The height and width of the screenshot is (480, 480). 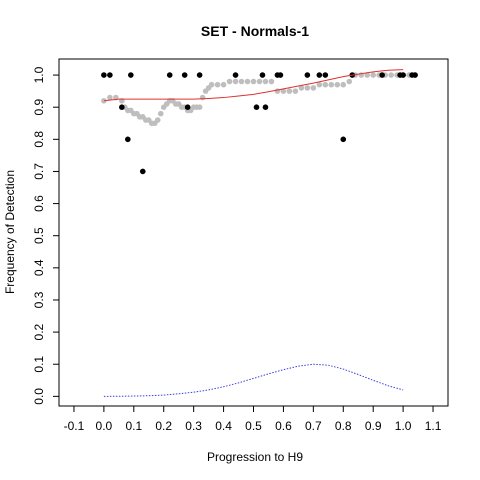 What do you see at coordinates (373, 426) in the screenshot?
I see `x-tick-label: 0.9` at bounding box center [373, 426].